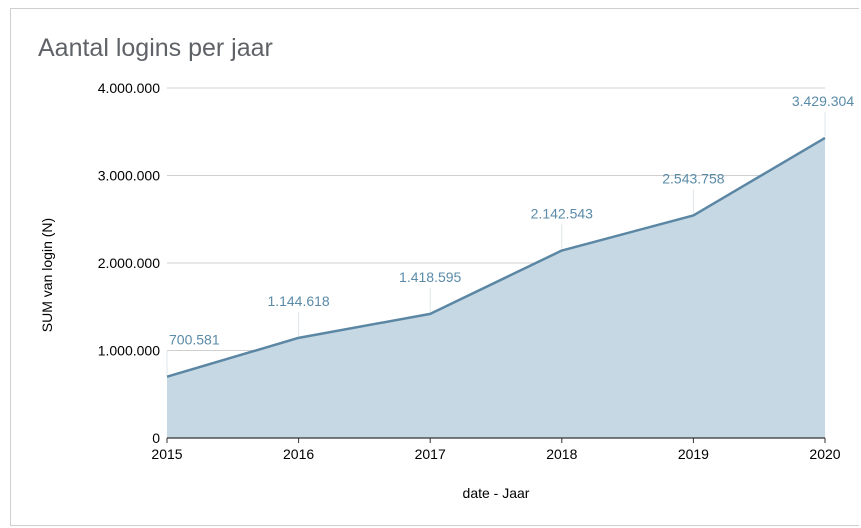 The height and width of the screenshot is (528, 861). I want to click on x-tick-label: 2016, so click(298, 454).